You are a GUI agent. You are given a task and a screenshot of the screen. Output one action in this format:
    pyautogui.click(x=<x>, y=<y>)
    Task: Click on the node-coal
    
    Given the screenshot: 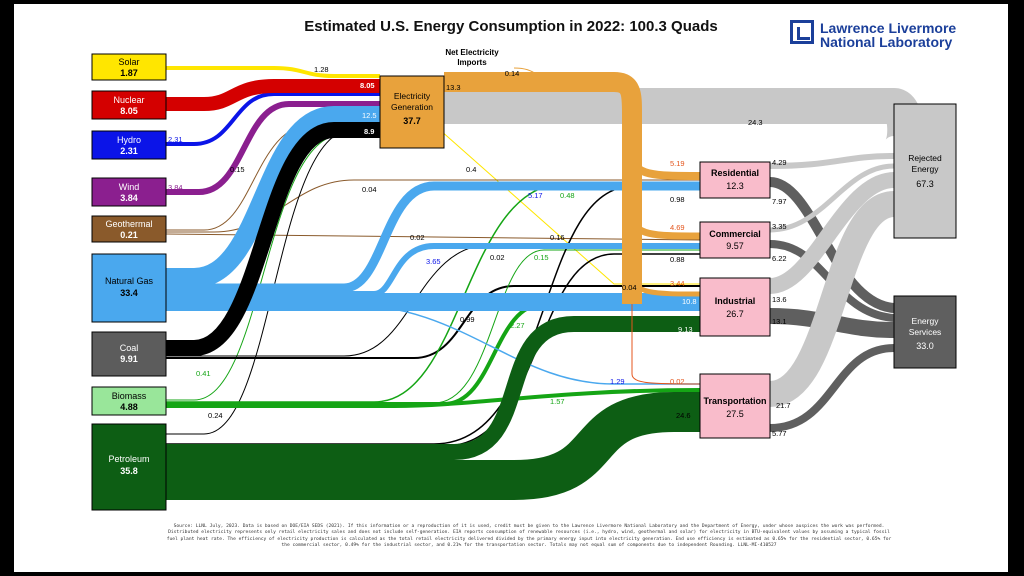 What is the action you would take?
    pyautogui.click(x=129, y=354)
    